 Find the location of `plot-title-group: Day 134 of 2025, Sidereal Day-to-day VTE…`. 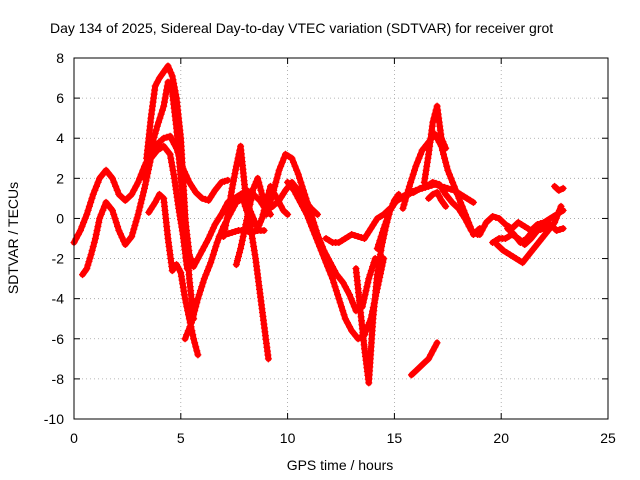

plot-title-group: Day 134 of 2025, Sidereal Day-to-day VTE… is located at coordinates (301, 28).